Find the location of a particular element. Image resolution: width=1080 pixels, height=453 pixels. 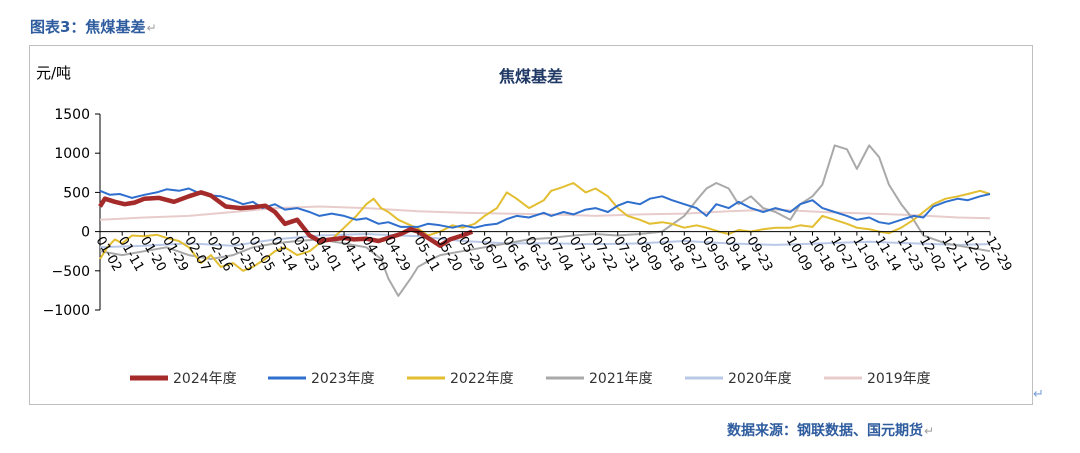

legend-label-2022: 2022年度 is located at coordinates (482, 379).